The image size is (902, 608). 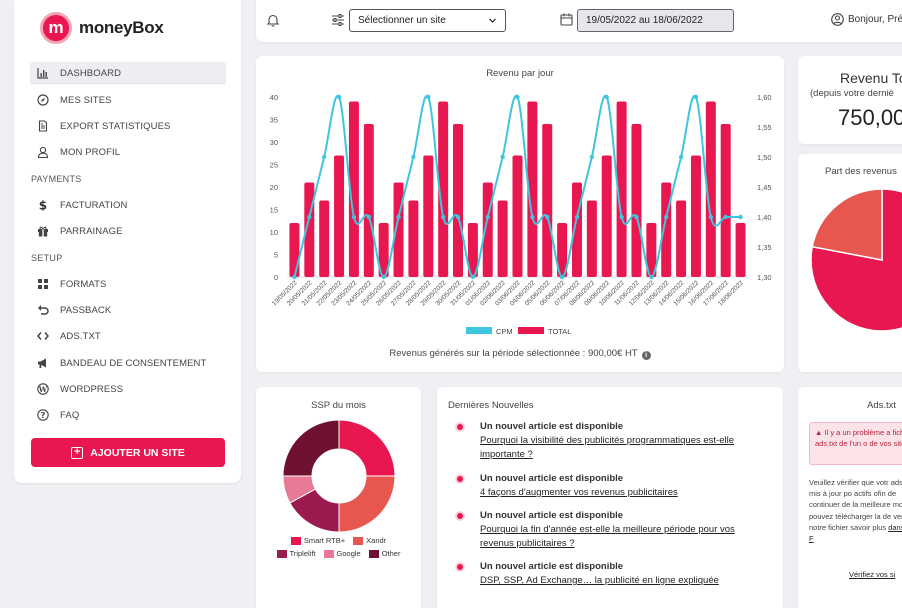 I want to click on total-revenue-subtitle: (depuis votre derniè, so click(x=852, y=93).